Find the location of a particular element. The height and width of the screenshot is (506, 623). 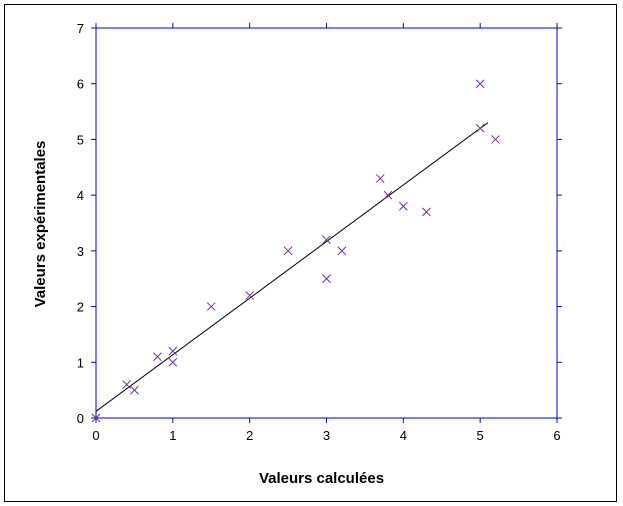

y-tick-label: 4 is located at coordinates (80, 195).